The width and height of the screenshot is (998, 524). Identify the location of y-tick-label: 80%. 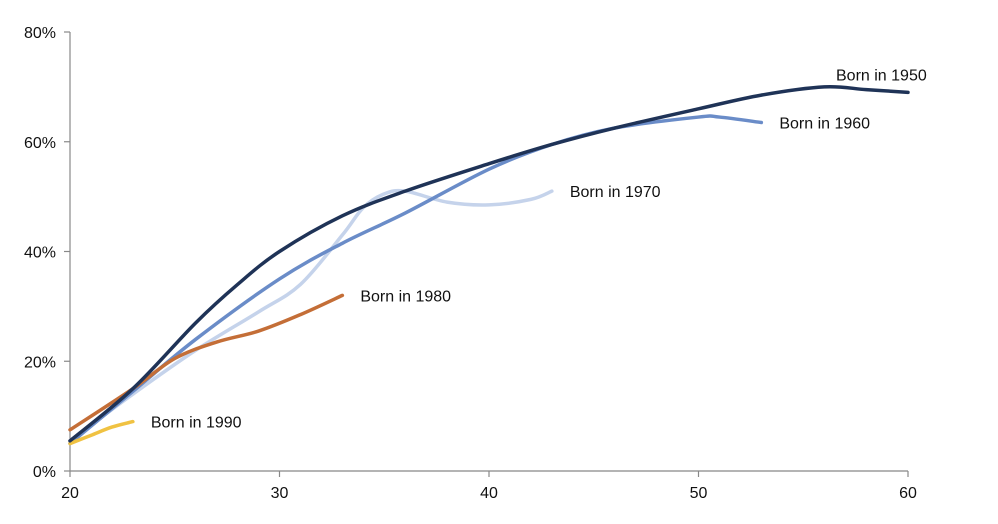
(40, 33).